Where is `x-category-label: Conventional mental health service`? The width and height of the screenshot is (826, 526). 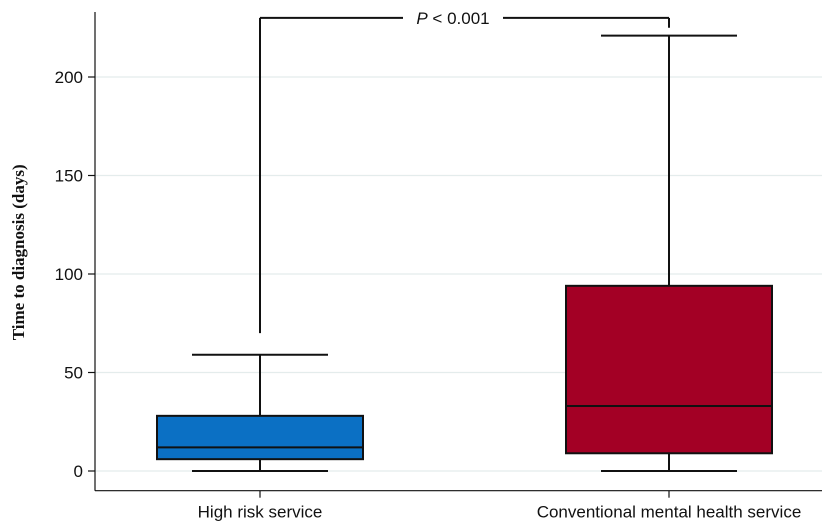
x-category-label: Conventional mental health service is located at coordinates (669, 512).